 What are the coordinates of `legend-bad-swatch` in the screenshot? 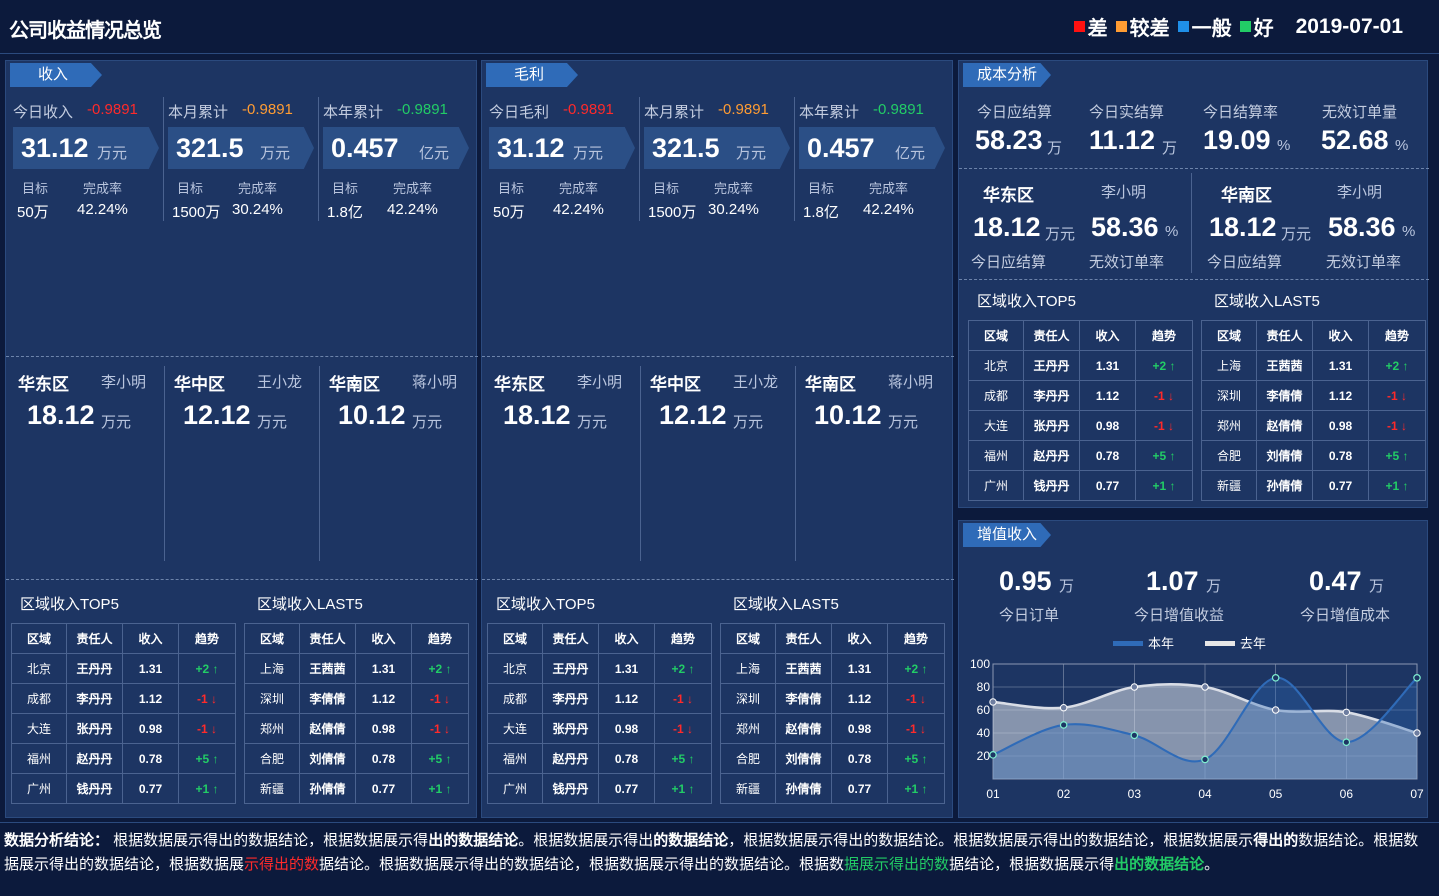 It's located at (1079, 26).